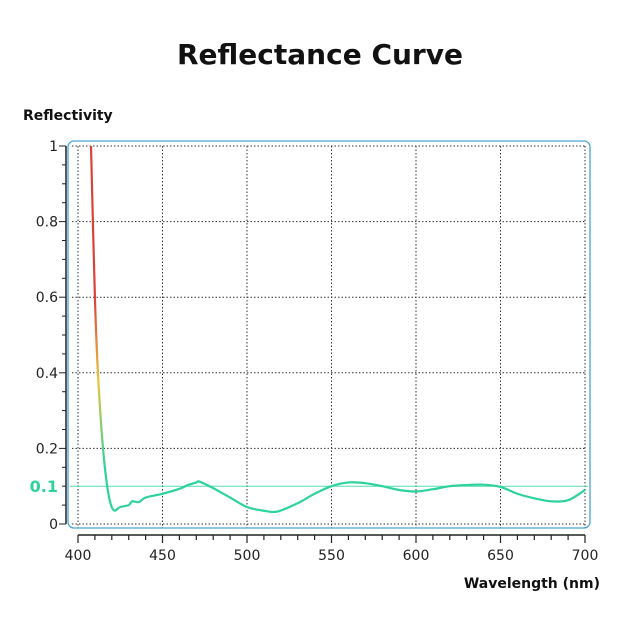 This screenshot has width=640, height=640. I want to click on x-tick-label: 700, so click(585, 556).